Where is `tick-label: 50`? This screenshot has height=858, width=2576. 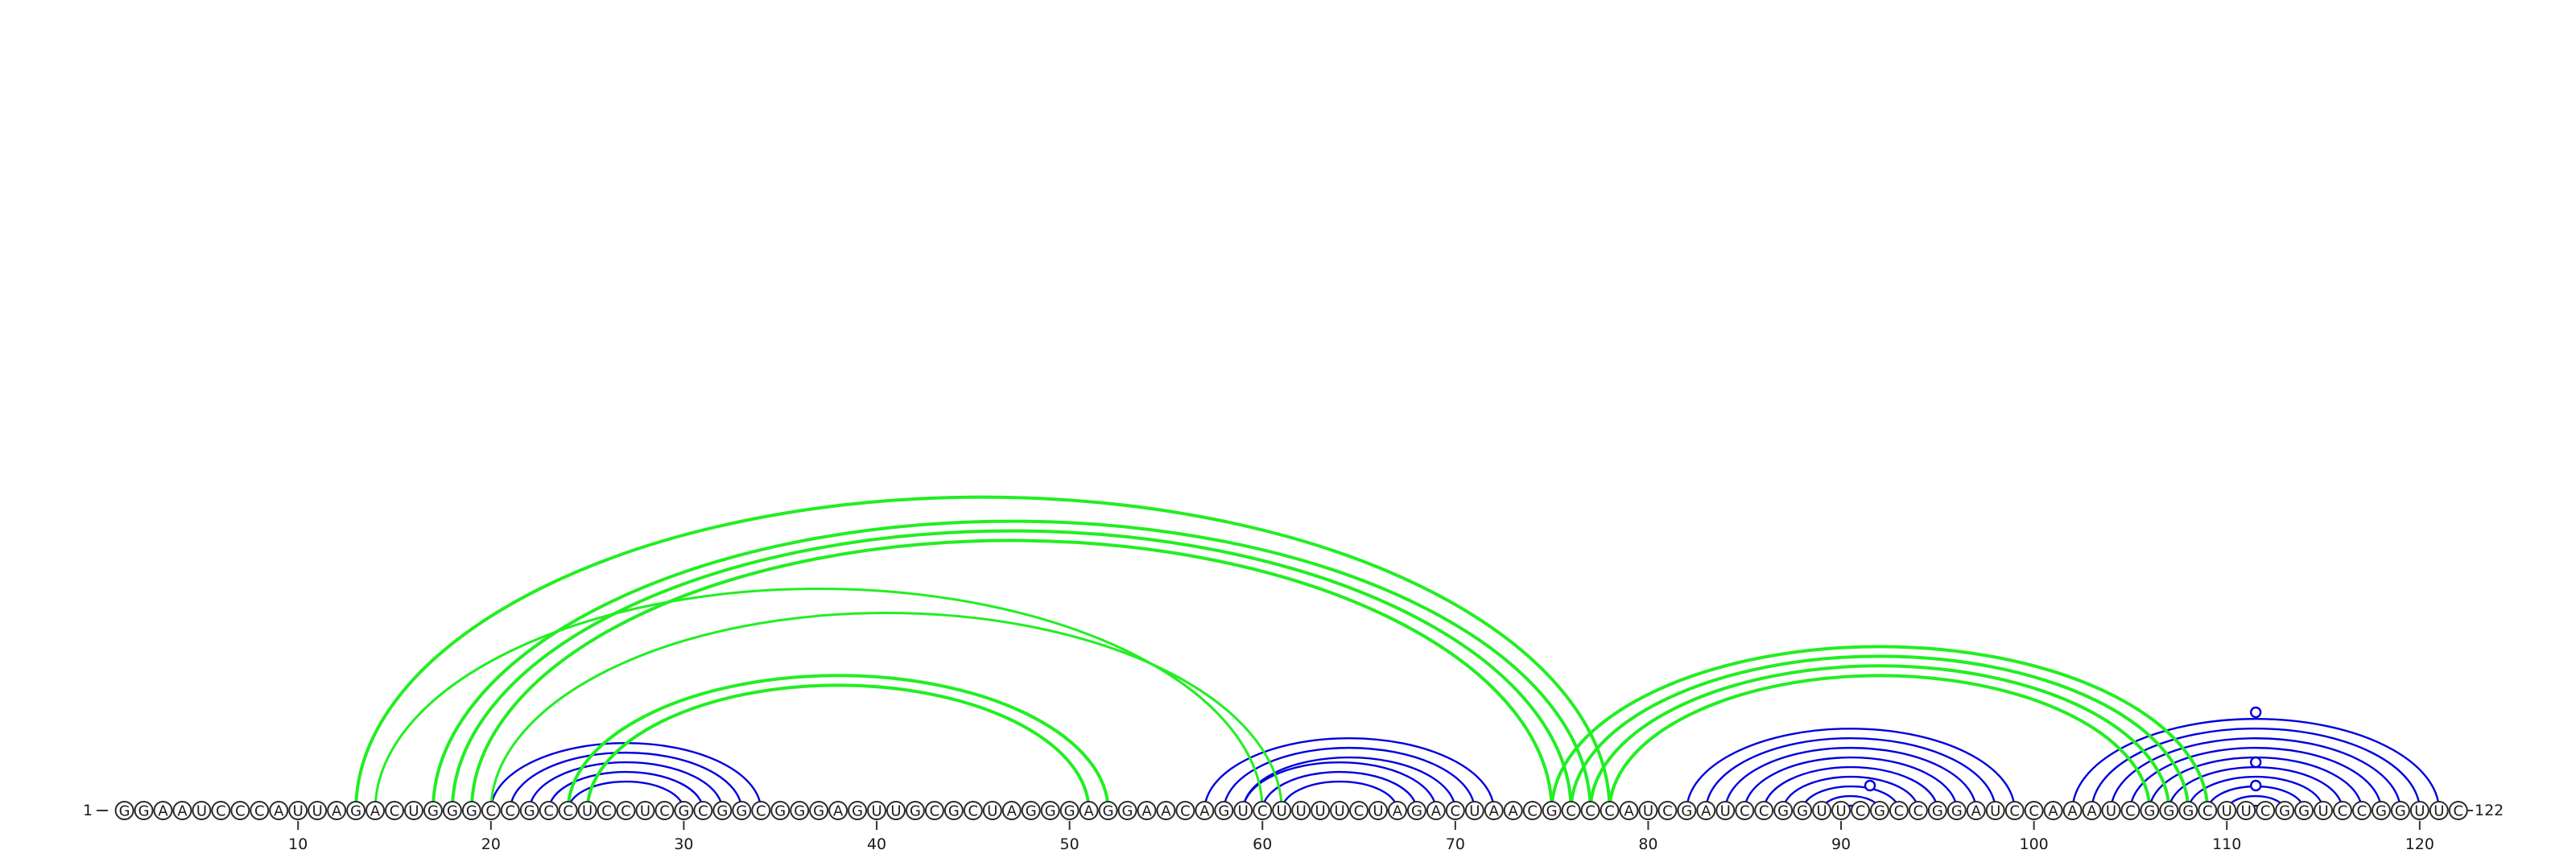
tick-label: 50 is located at coordinates (1070, 844).